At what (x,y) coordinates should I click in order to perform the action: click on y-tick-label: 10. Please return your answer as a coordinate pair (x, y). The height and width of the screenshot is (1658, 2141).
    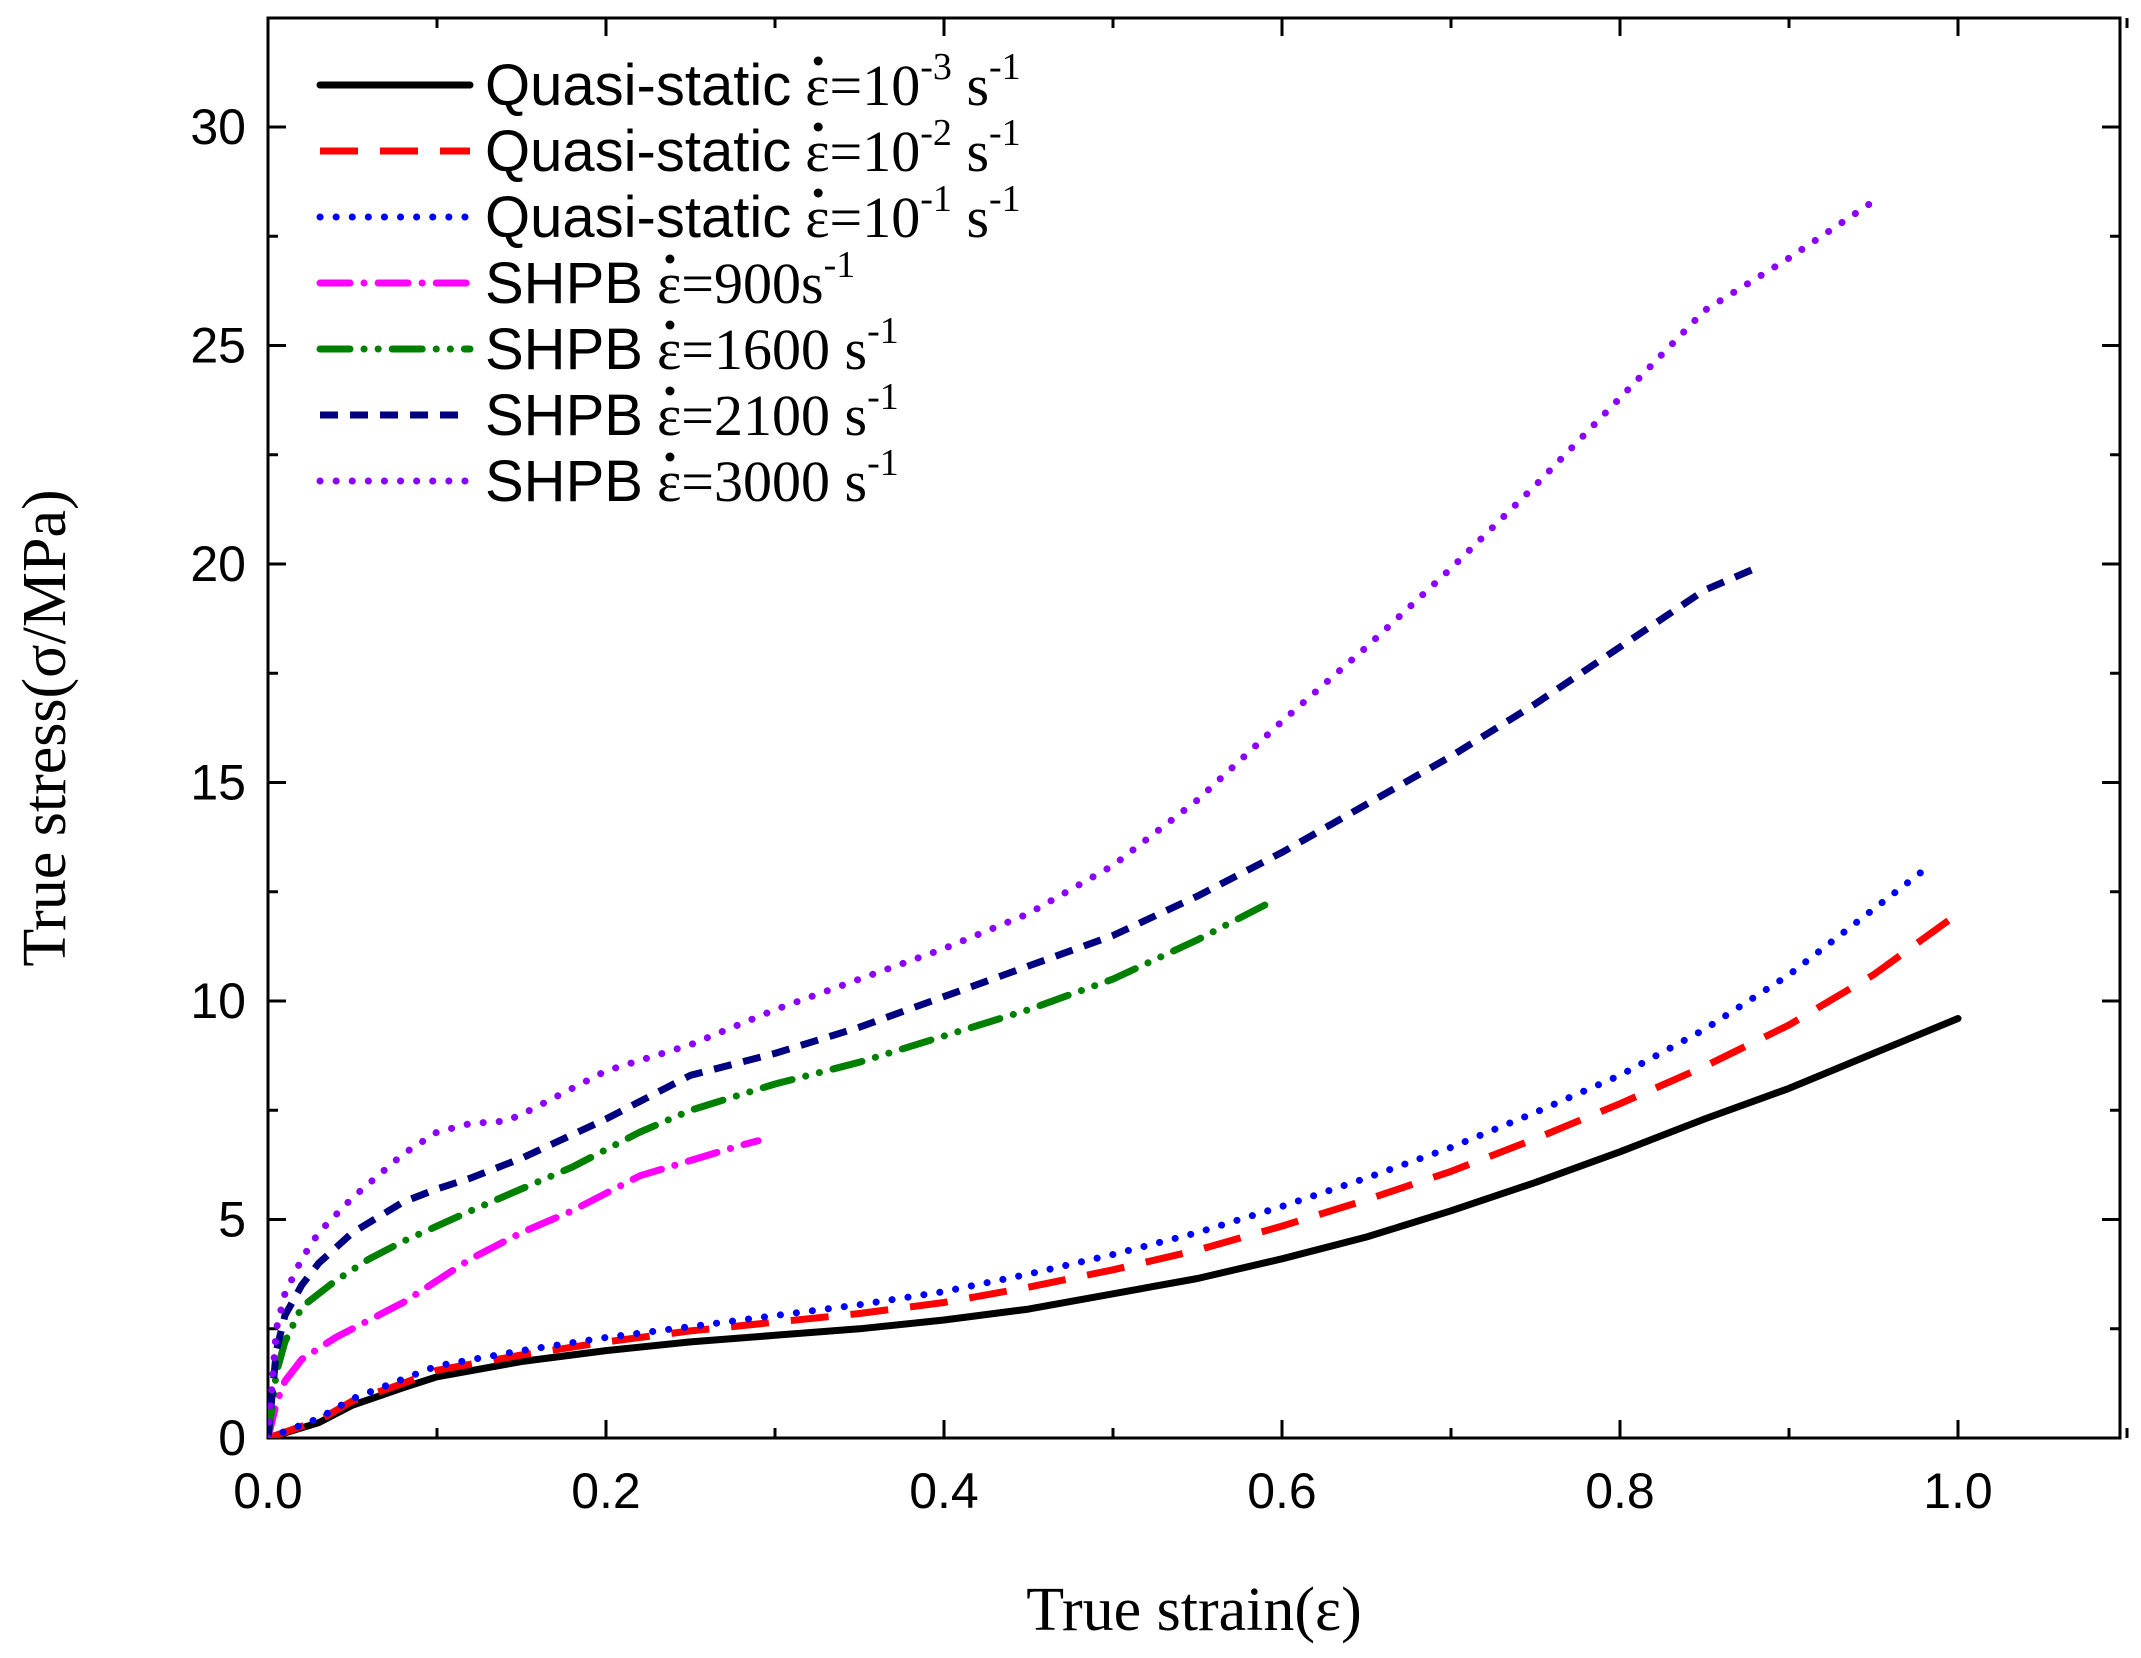
    Looking at the image, I should click on (218, 1001).